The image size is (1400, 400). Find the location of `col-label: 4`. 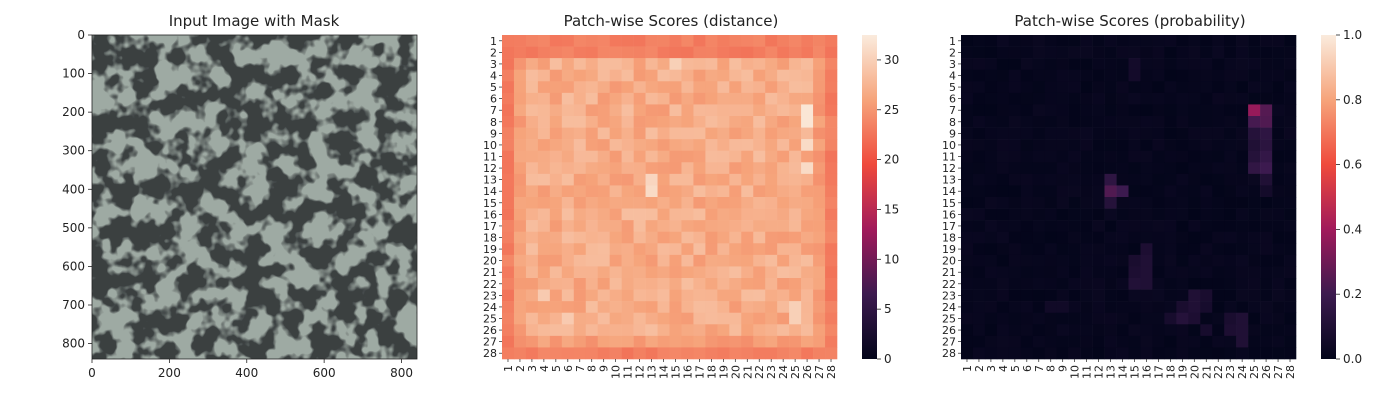

col-label: 4 is located at coordinates (544, 368).